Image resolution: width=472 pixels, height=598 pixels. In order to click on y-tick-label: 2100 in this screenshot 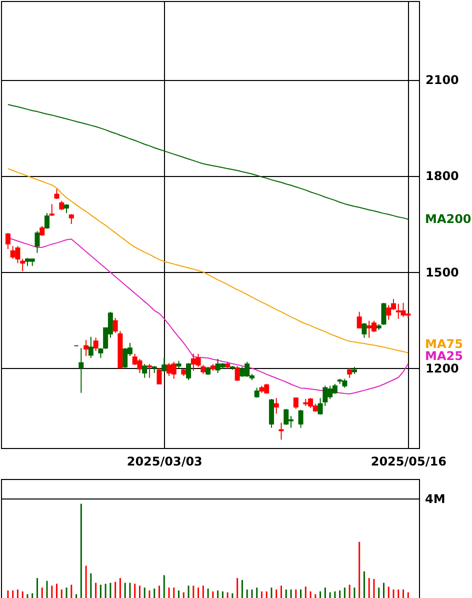, I will do `click(442, 80)`.